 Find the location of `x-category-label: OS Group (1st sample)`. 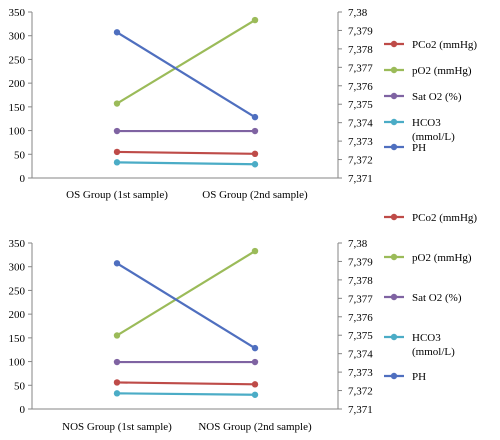

x-category-label: OS Group (1st sample) is located at coordinates (117, 195).